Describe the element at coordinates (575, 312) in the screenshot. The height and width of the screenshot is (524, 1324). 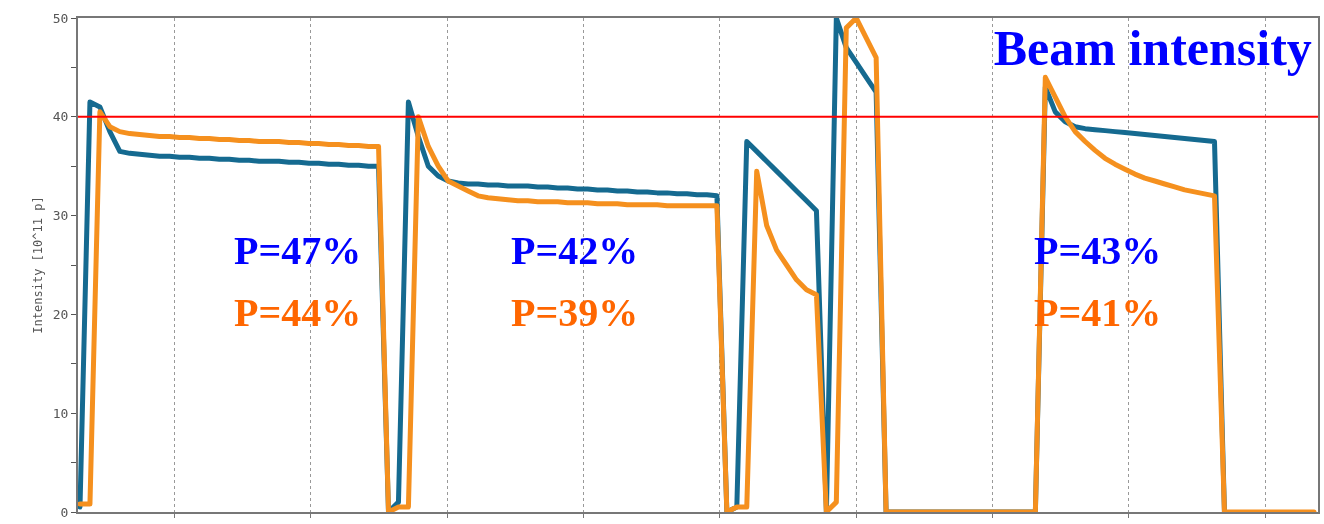
I see `annotation: P=39%` at that location.